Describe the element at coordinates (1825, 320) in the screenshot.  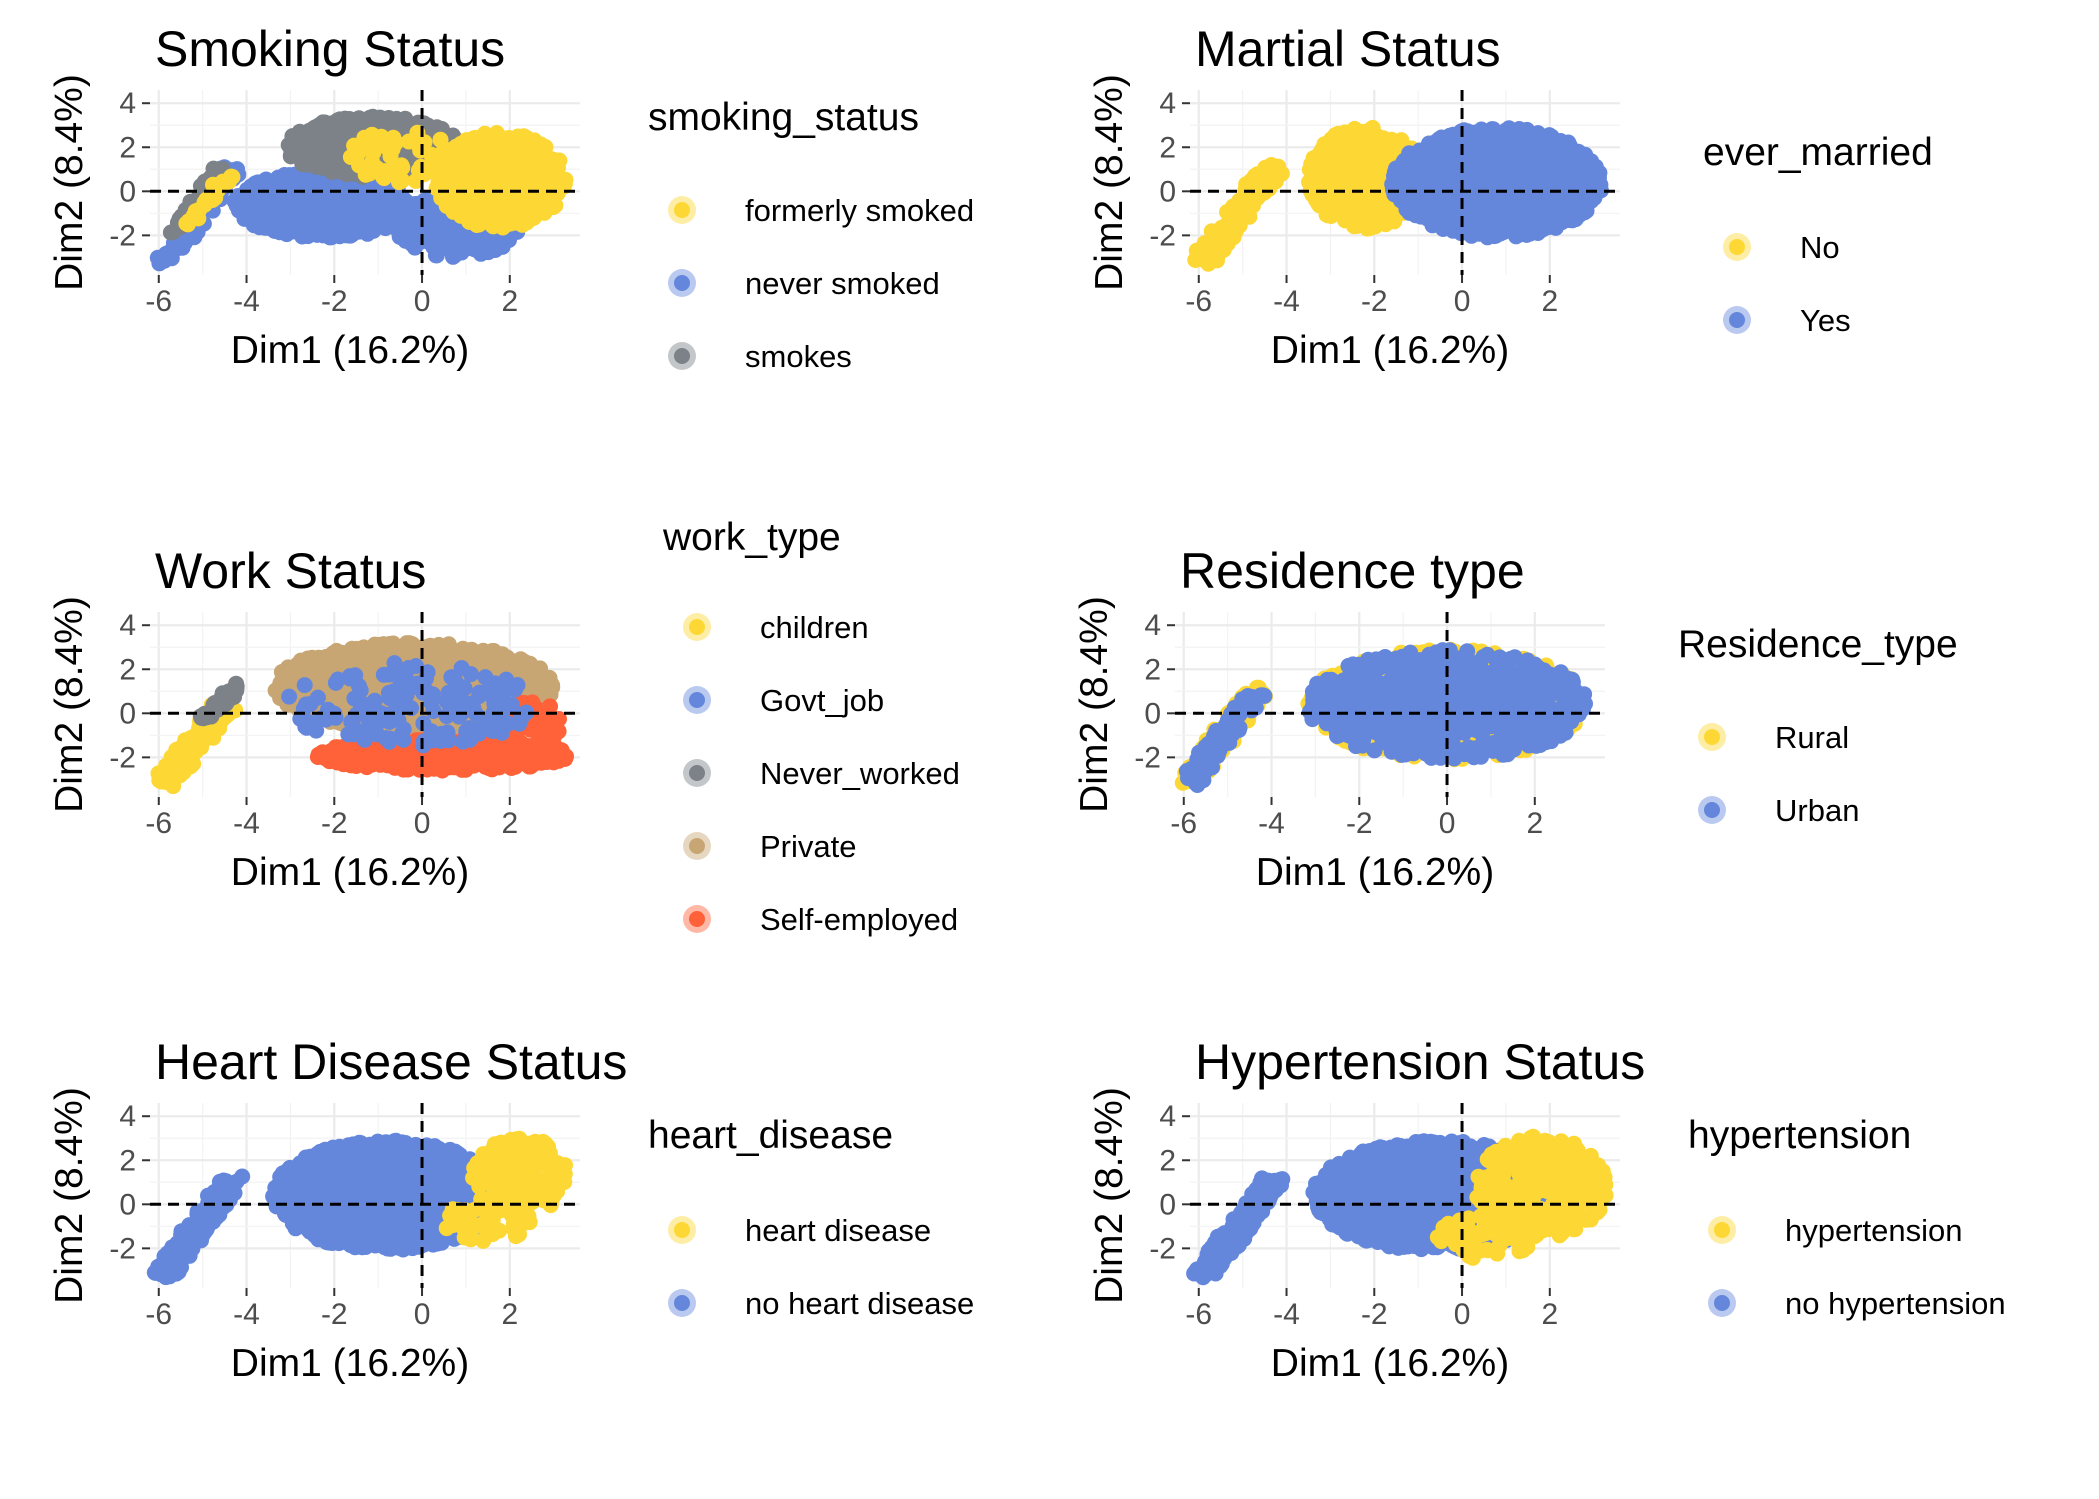
I see `legend-label: Yes` at that location.